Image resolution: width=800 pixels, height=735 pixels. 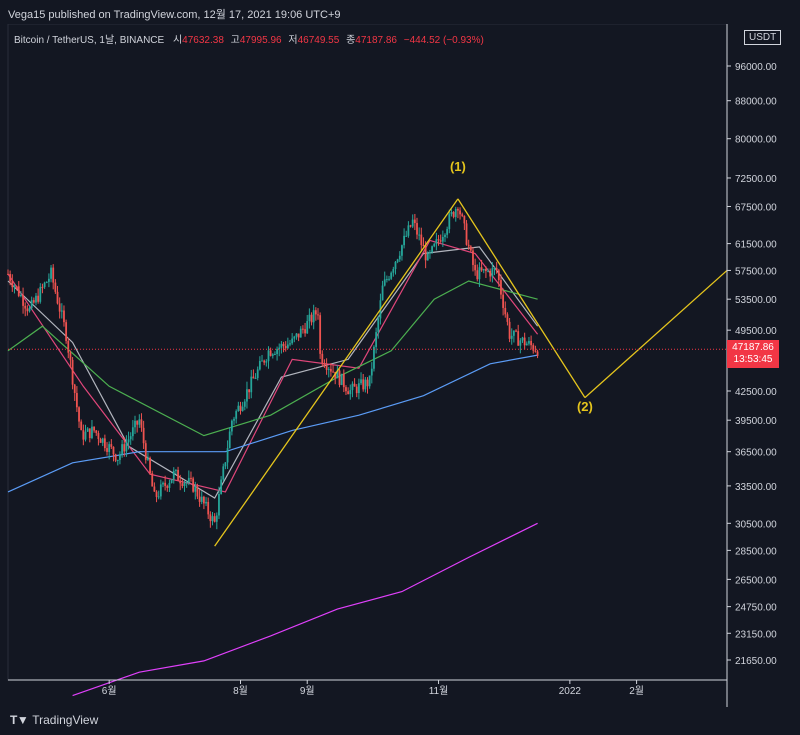 I want to click on tv-logo-icon: T▼, so click(x=19, y=720).